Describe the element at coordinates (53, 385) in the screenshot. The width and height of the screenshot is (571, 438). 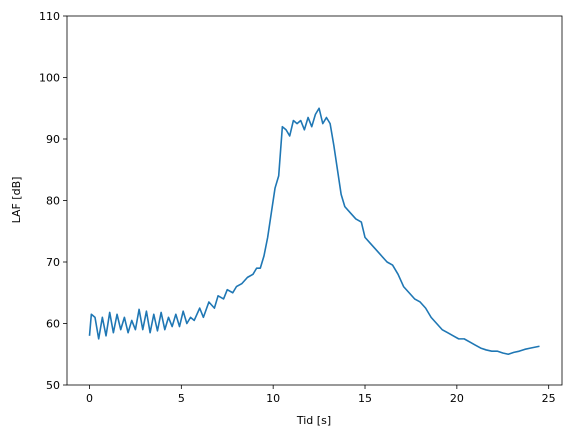
I see `y-tick-label: 50` at that location.